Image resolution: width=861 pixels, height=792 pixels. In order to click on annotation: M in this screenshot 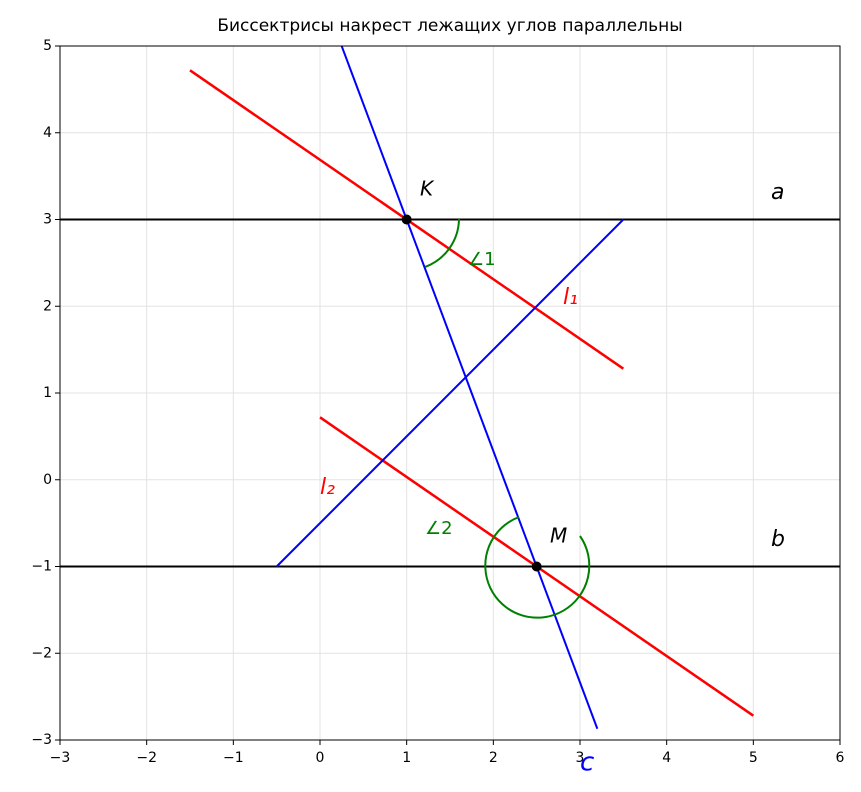, I will do `click(558, 536)`.